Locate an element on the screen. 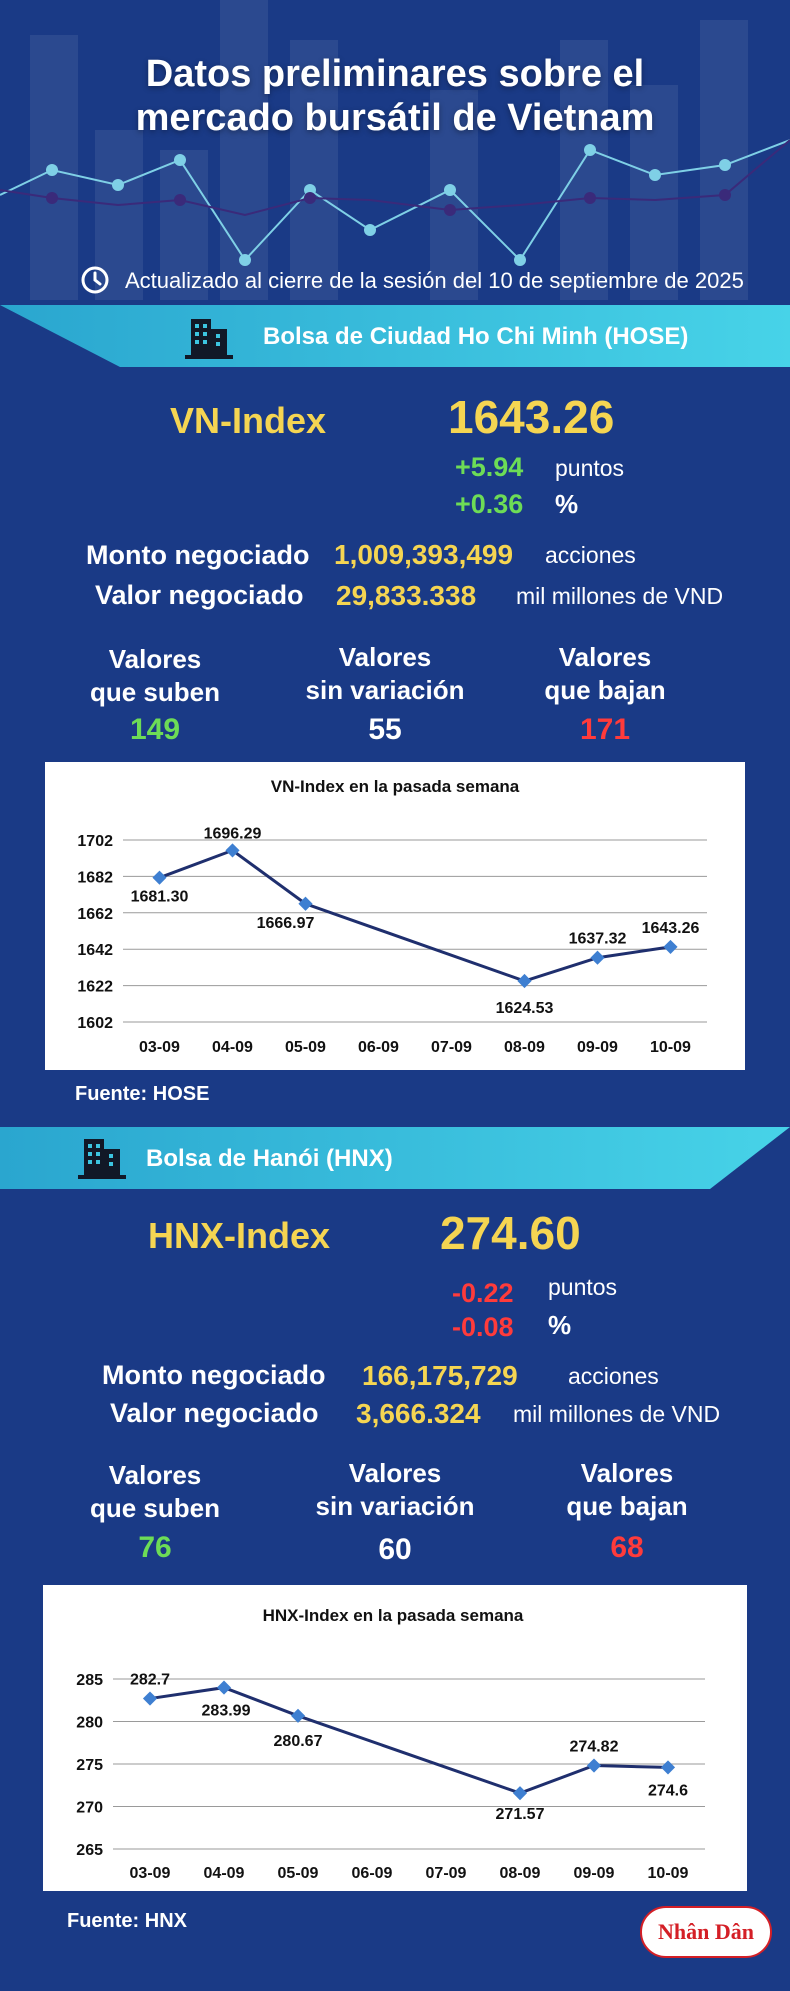 This screenshot has height=1991, width=790. hose-down-heading-l1: Valores is located at coordinates (605, 657).